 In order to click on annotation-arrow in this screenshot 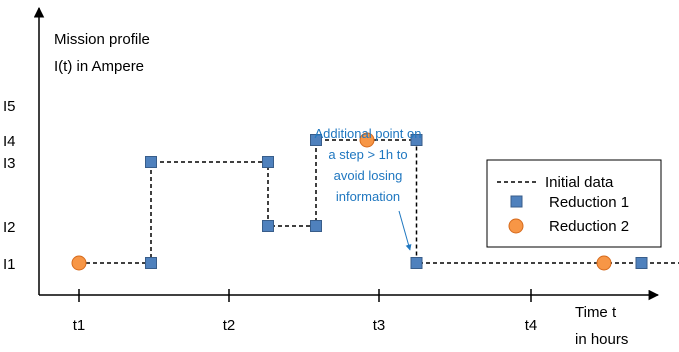, I will do `click(405, 230)`.